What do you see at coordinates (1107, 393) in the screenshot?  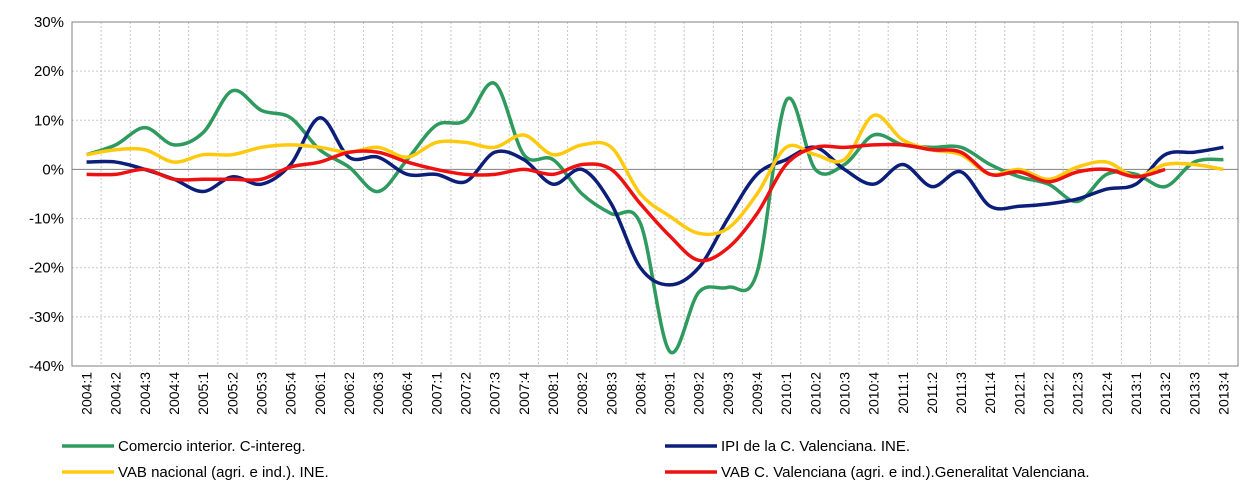 I see `x-tick-label: 2012:4` at bounding box center [1107, 393].